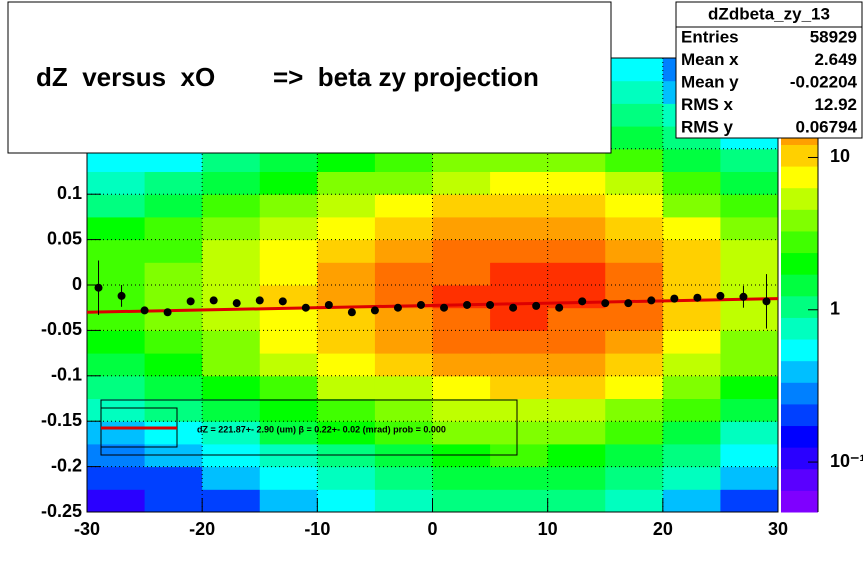 Image resolution: width=863 pixels, height=571 pixels. What do you see at coordinates (835, 59) in the screenshot?
I see `stats-value: 2.649` at bounding box center [835, 59].